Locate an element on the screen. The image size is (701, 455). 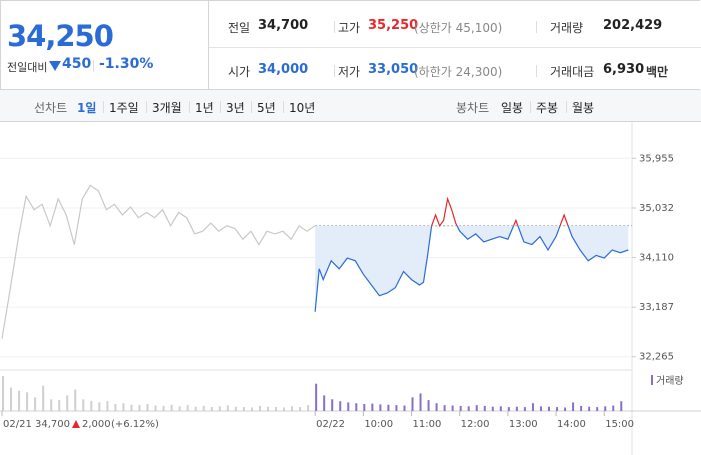
up-triangle is located at coordinates (76, 424).